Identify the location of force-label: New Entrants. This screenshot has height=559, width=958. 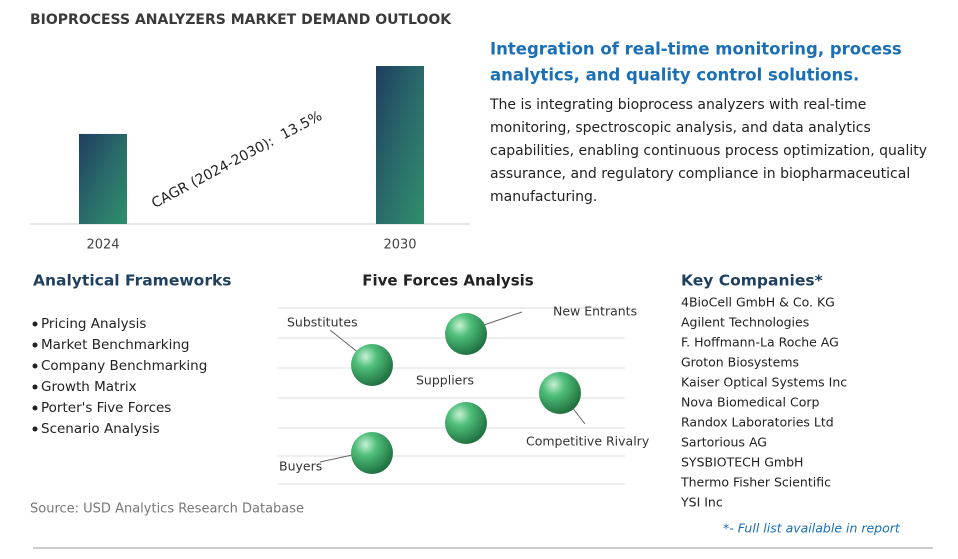
(595, 311).